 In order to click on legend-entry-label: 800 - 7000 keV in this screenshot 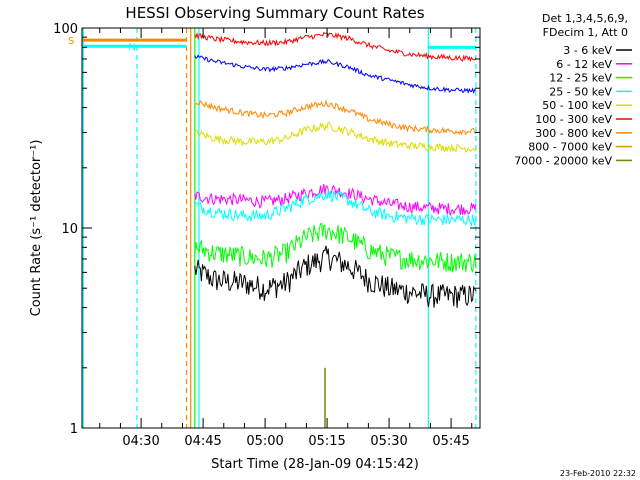, I will do `click(570, 147)`.